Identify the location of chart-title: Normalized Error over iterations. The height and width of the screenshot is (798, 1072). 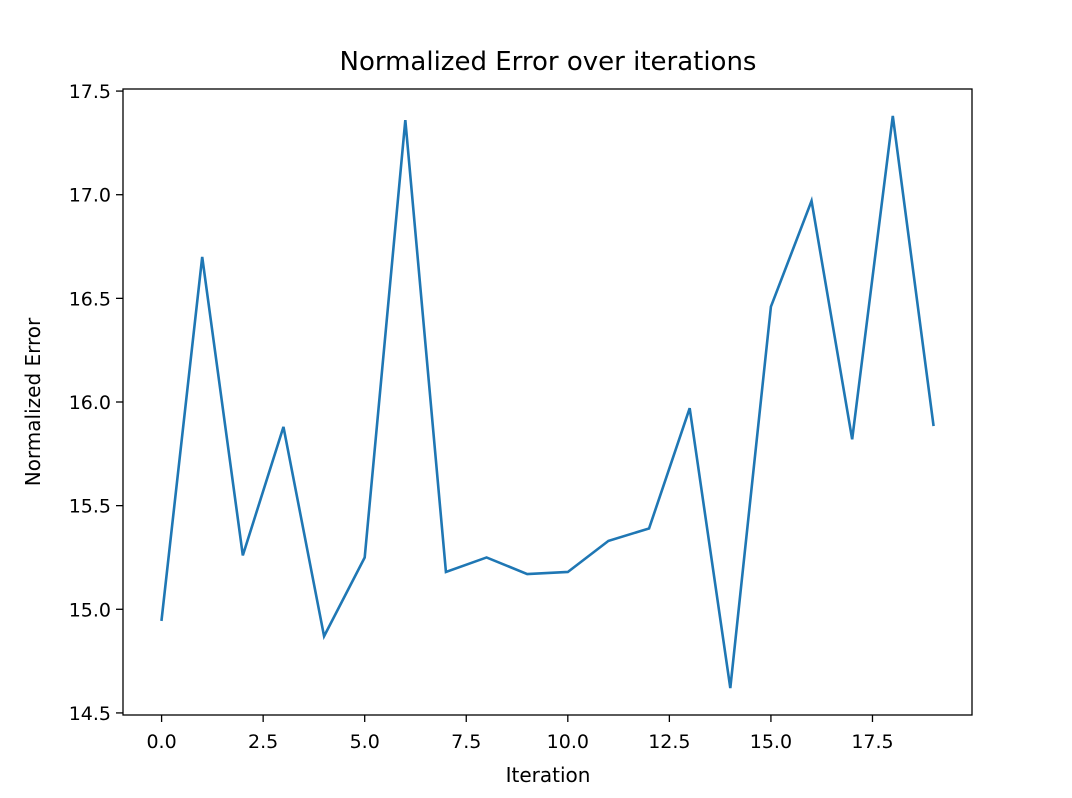
(548, 62).